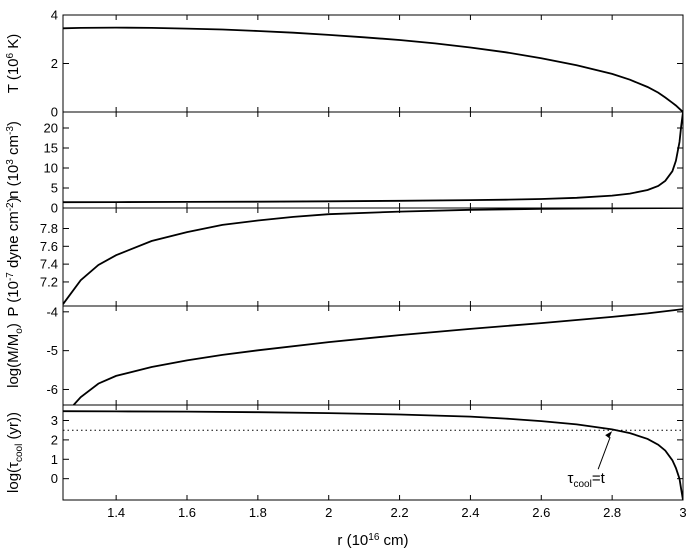  Describe the element at coordinates (54, 420) in the screenshot. I see `y-tick-label: 3` at that location.